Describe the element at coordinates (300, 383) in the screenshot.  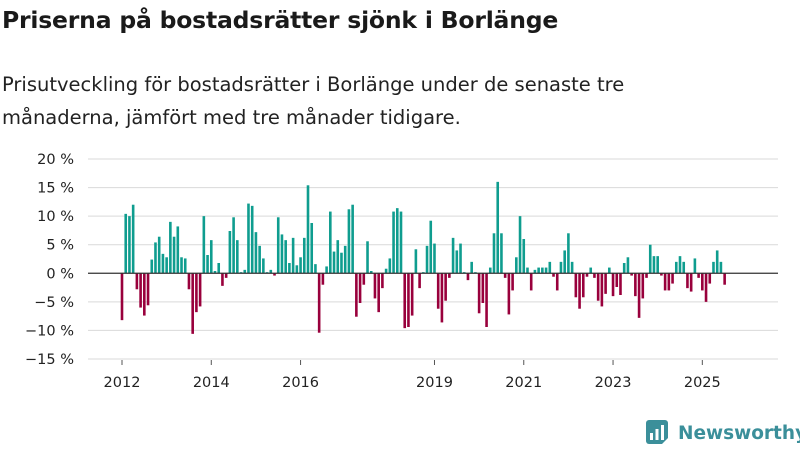
I see `x-tick-label: 2016` at that location.